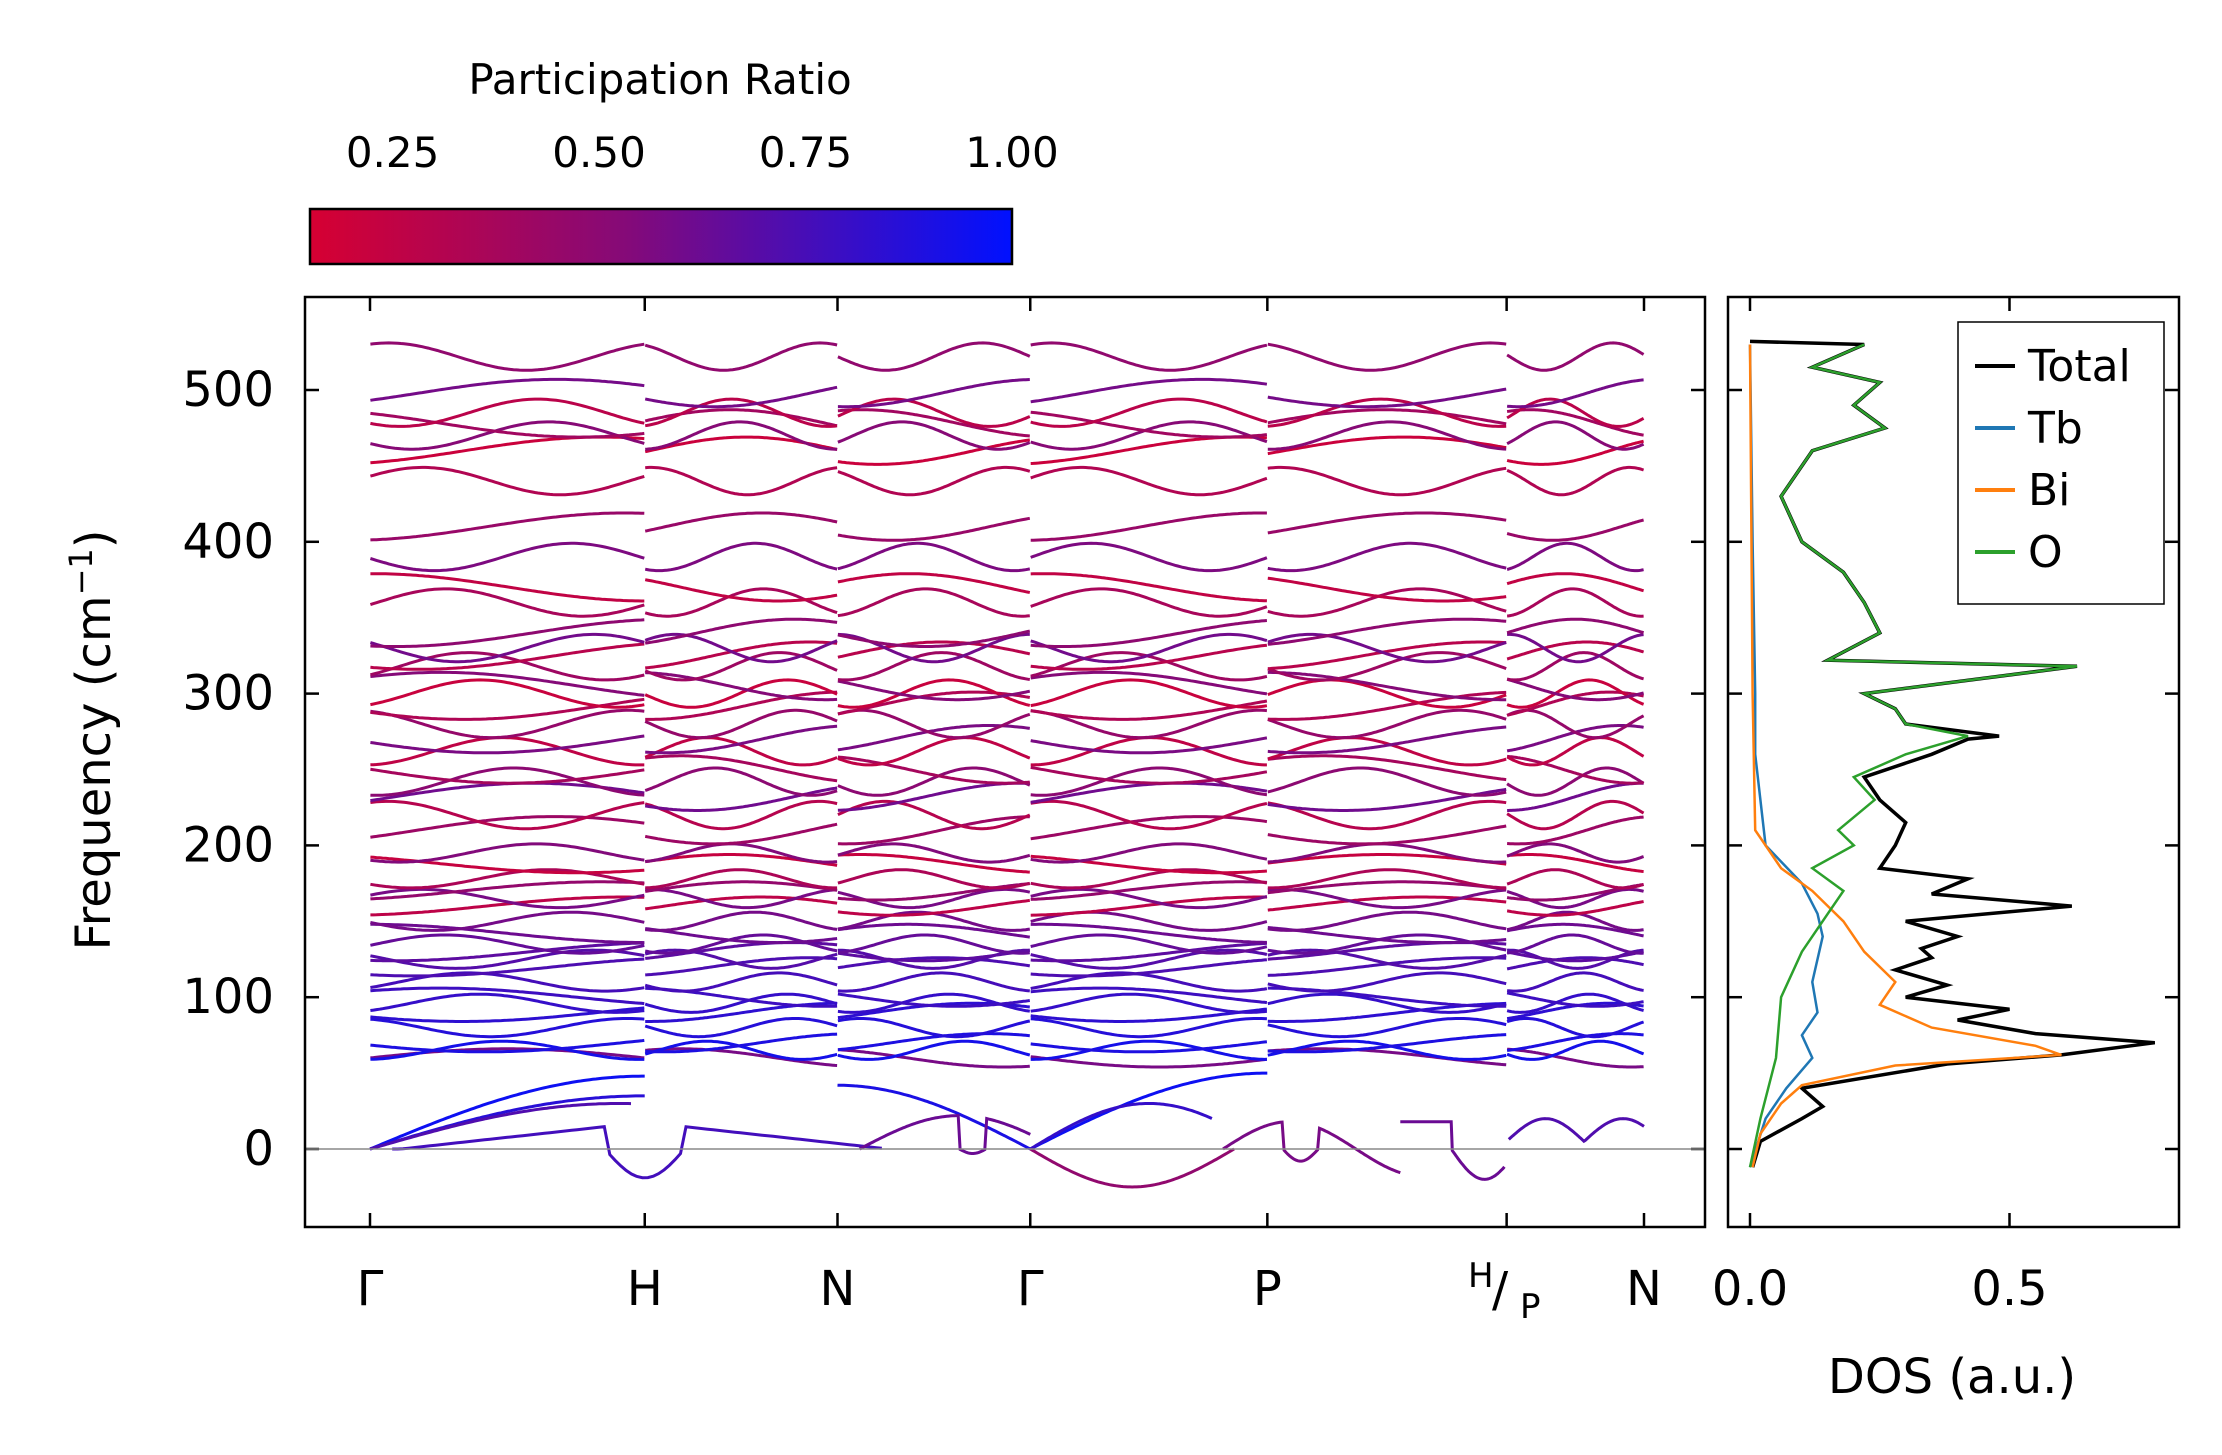  I want to click on dos-series, so click(1952, 753).